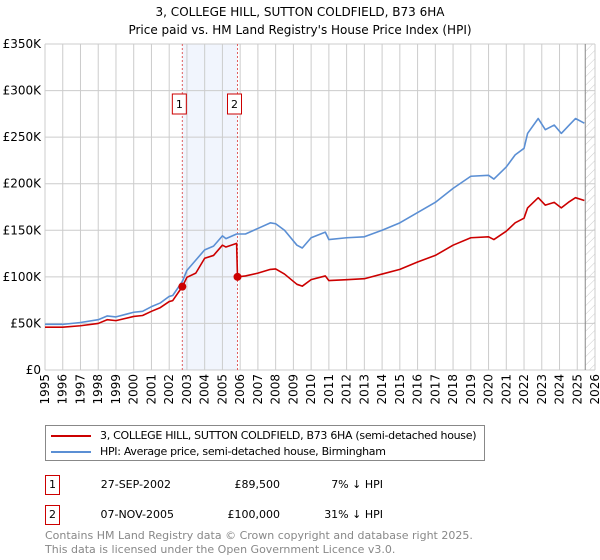  Describe the element at coordinates (295, 485) in the screenshot. I see `transaction-row: 1 27-SEP-2002 £89,500 7% ↓ HPI` at that location.